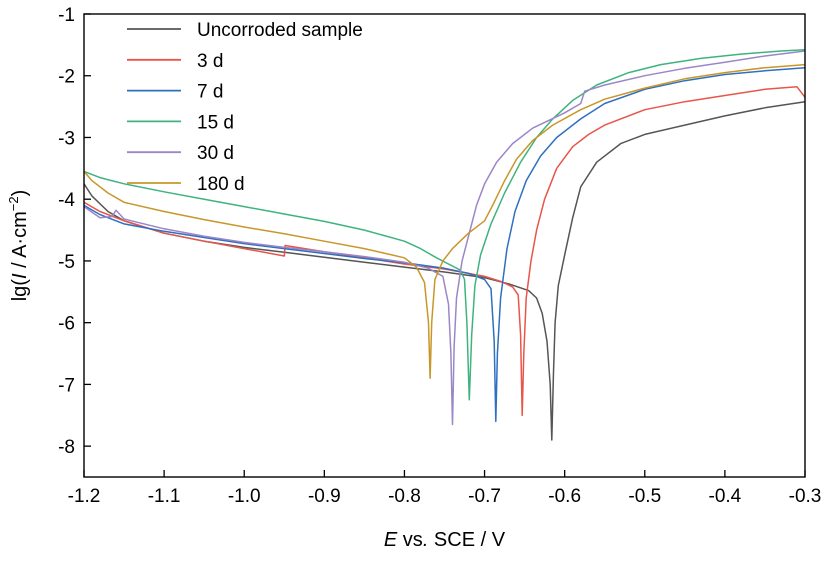 Image resolution: width=827 pixels, height=564 pixels. What do you see at coordinates (210, 92) in the screenshot?
I see `legend-label-2: 7 d` at bounding box center [210, 92].